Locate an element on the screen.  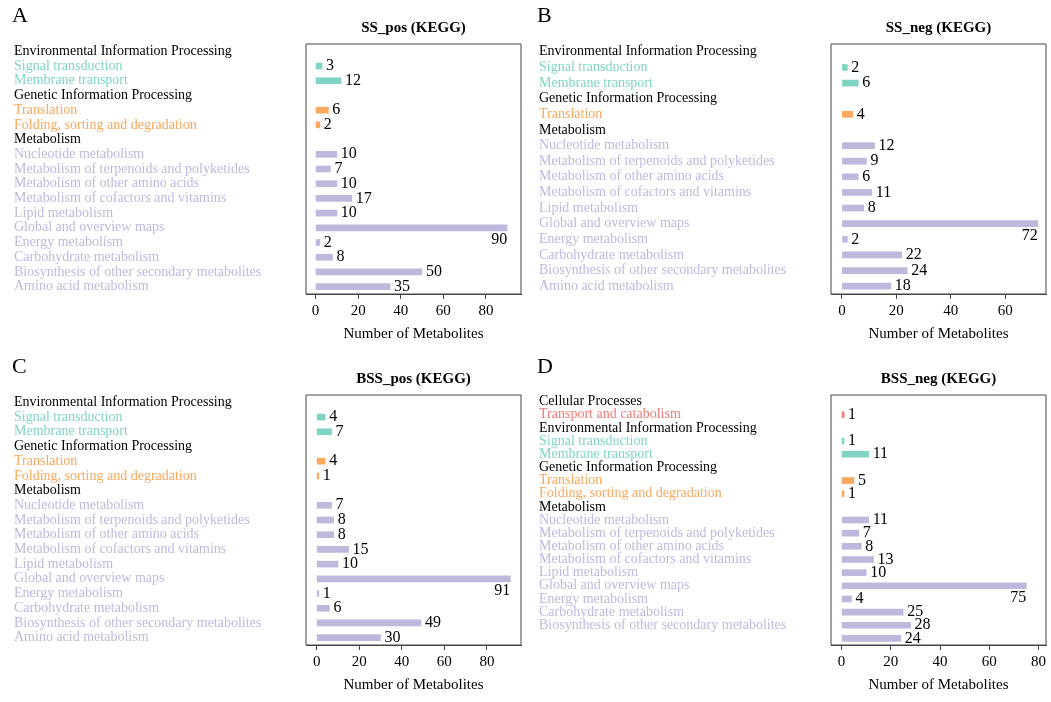
data-label: 49 is located at coordinates (432, 622).